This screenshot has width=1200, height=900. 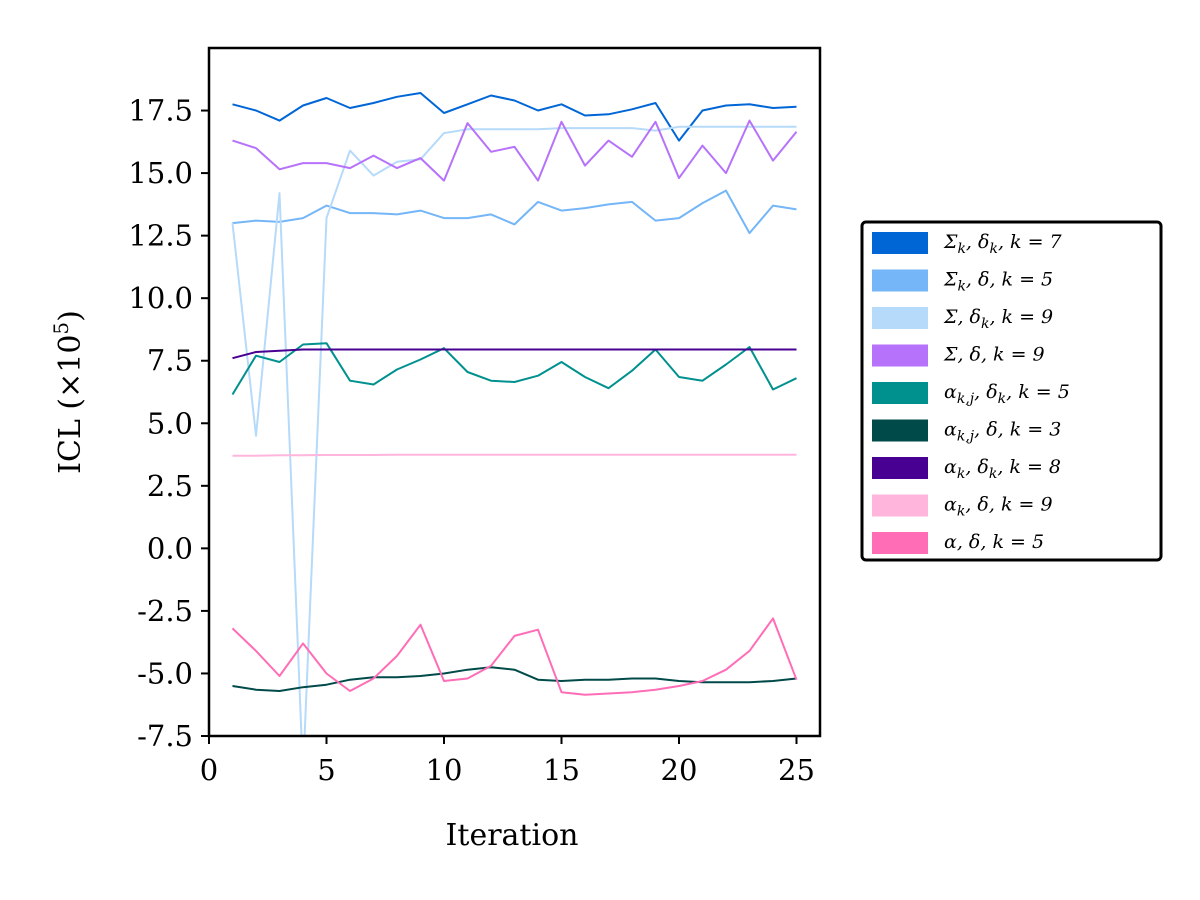 What do you see at coordinates (1003, 244) in the screenshot?
I see `legend-label: Σk, δk, k = 7` at bounding box center [1003, 244].